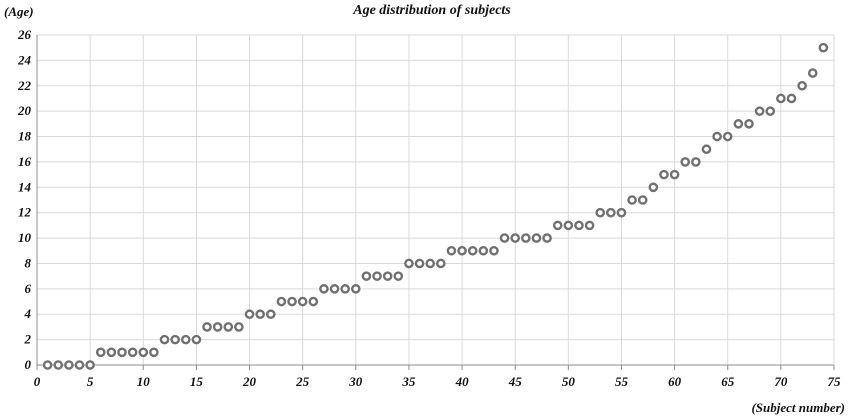 The image size is (850, 417). What do you see at coordinates (622, 381) in the screenshot?
I see `x-tick-label: 55` at bounding box center [622, 381].